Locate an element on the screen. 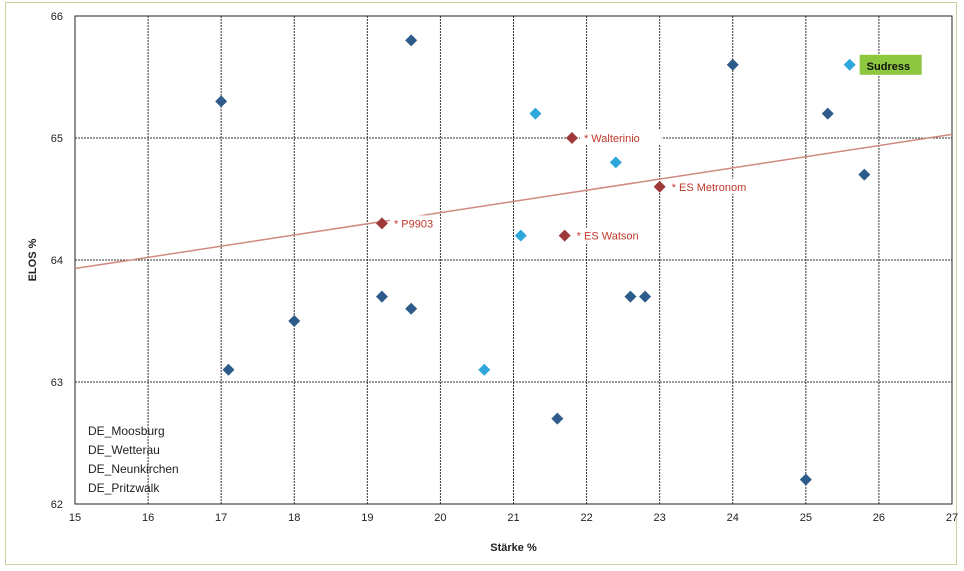 Image resolution: width=964 pixels, height=571 pixels. x-tick-label: 26 is located at coordinates (879, 518).